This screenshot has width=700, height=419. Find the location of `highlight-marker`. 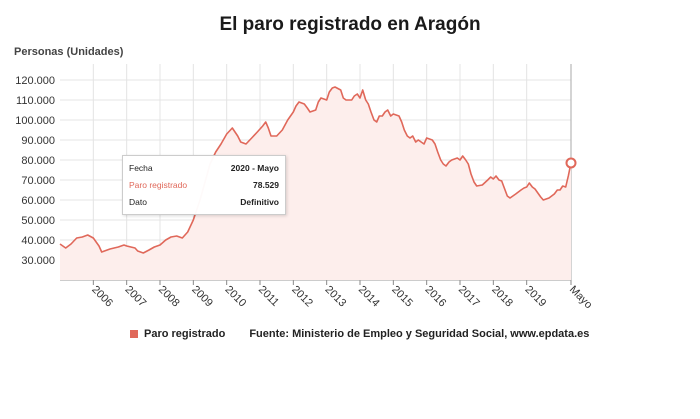

highlight-marker is located at coordinates (571, 163).